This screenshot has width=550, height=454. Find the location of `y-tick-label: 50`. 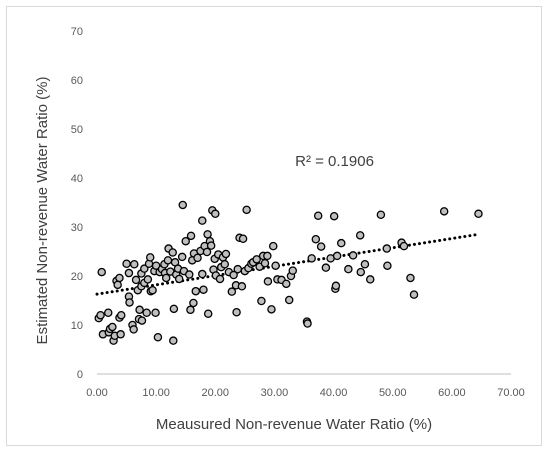

y-tick-label: 50 is located at coordinates (77, 130).